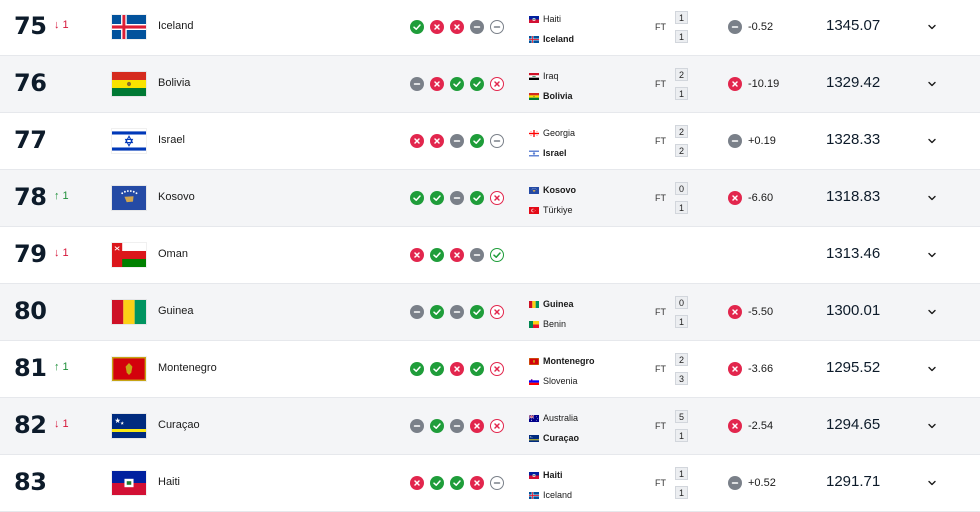 The height and width of the screenshot is (512, 980). What do you see at coordinates (681, 188) in the screenshot?
I see `home-score: 0` at bounding box center [681, 188].